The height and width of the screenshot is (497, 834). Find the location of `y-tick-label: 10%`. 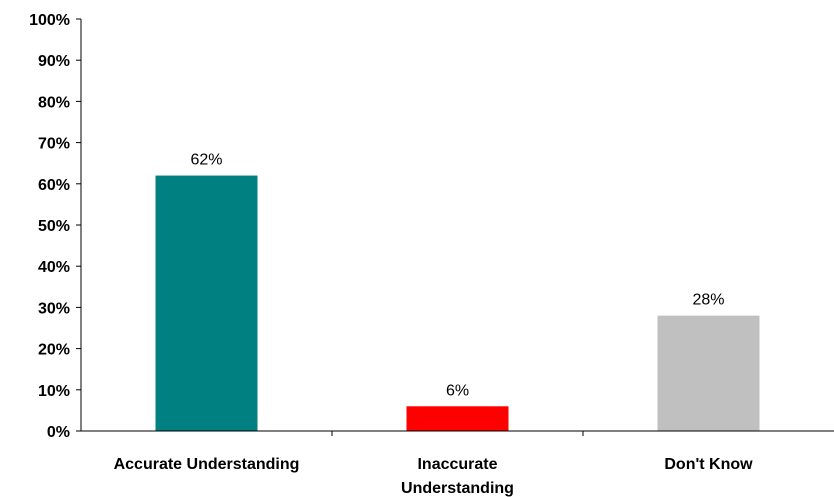

y-tick-label: 10% is located at coordinates (54, 391).